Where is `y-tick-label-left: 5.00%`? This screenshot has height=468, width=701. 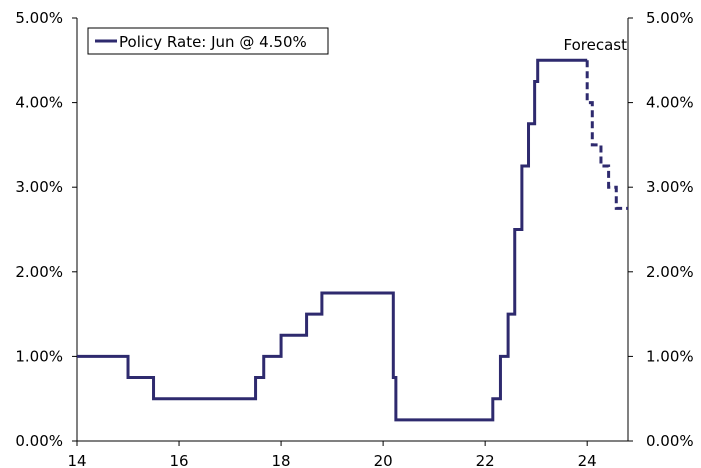
y-tick-label-left: 5.00% is located at coordinates (39, 18).